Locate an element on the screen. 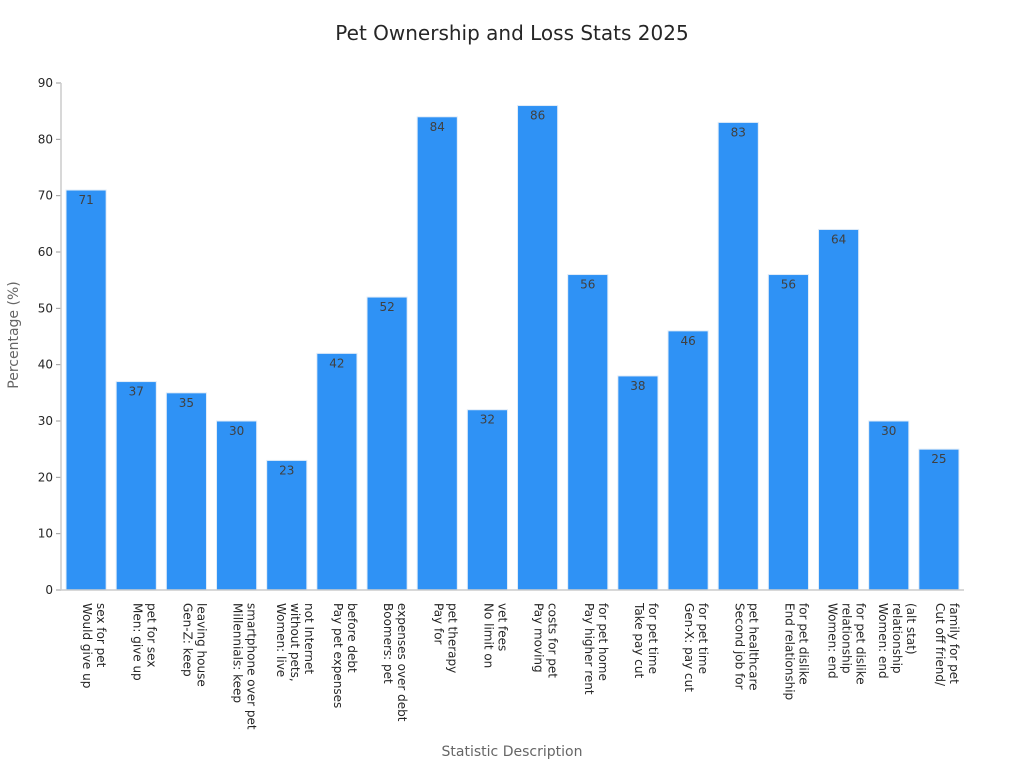 This screenshot has width=1024, height=768. bar-value-label: 84 is located at coordinates (437, 127).